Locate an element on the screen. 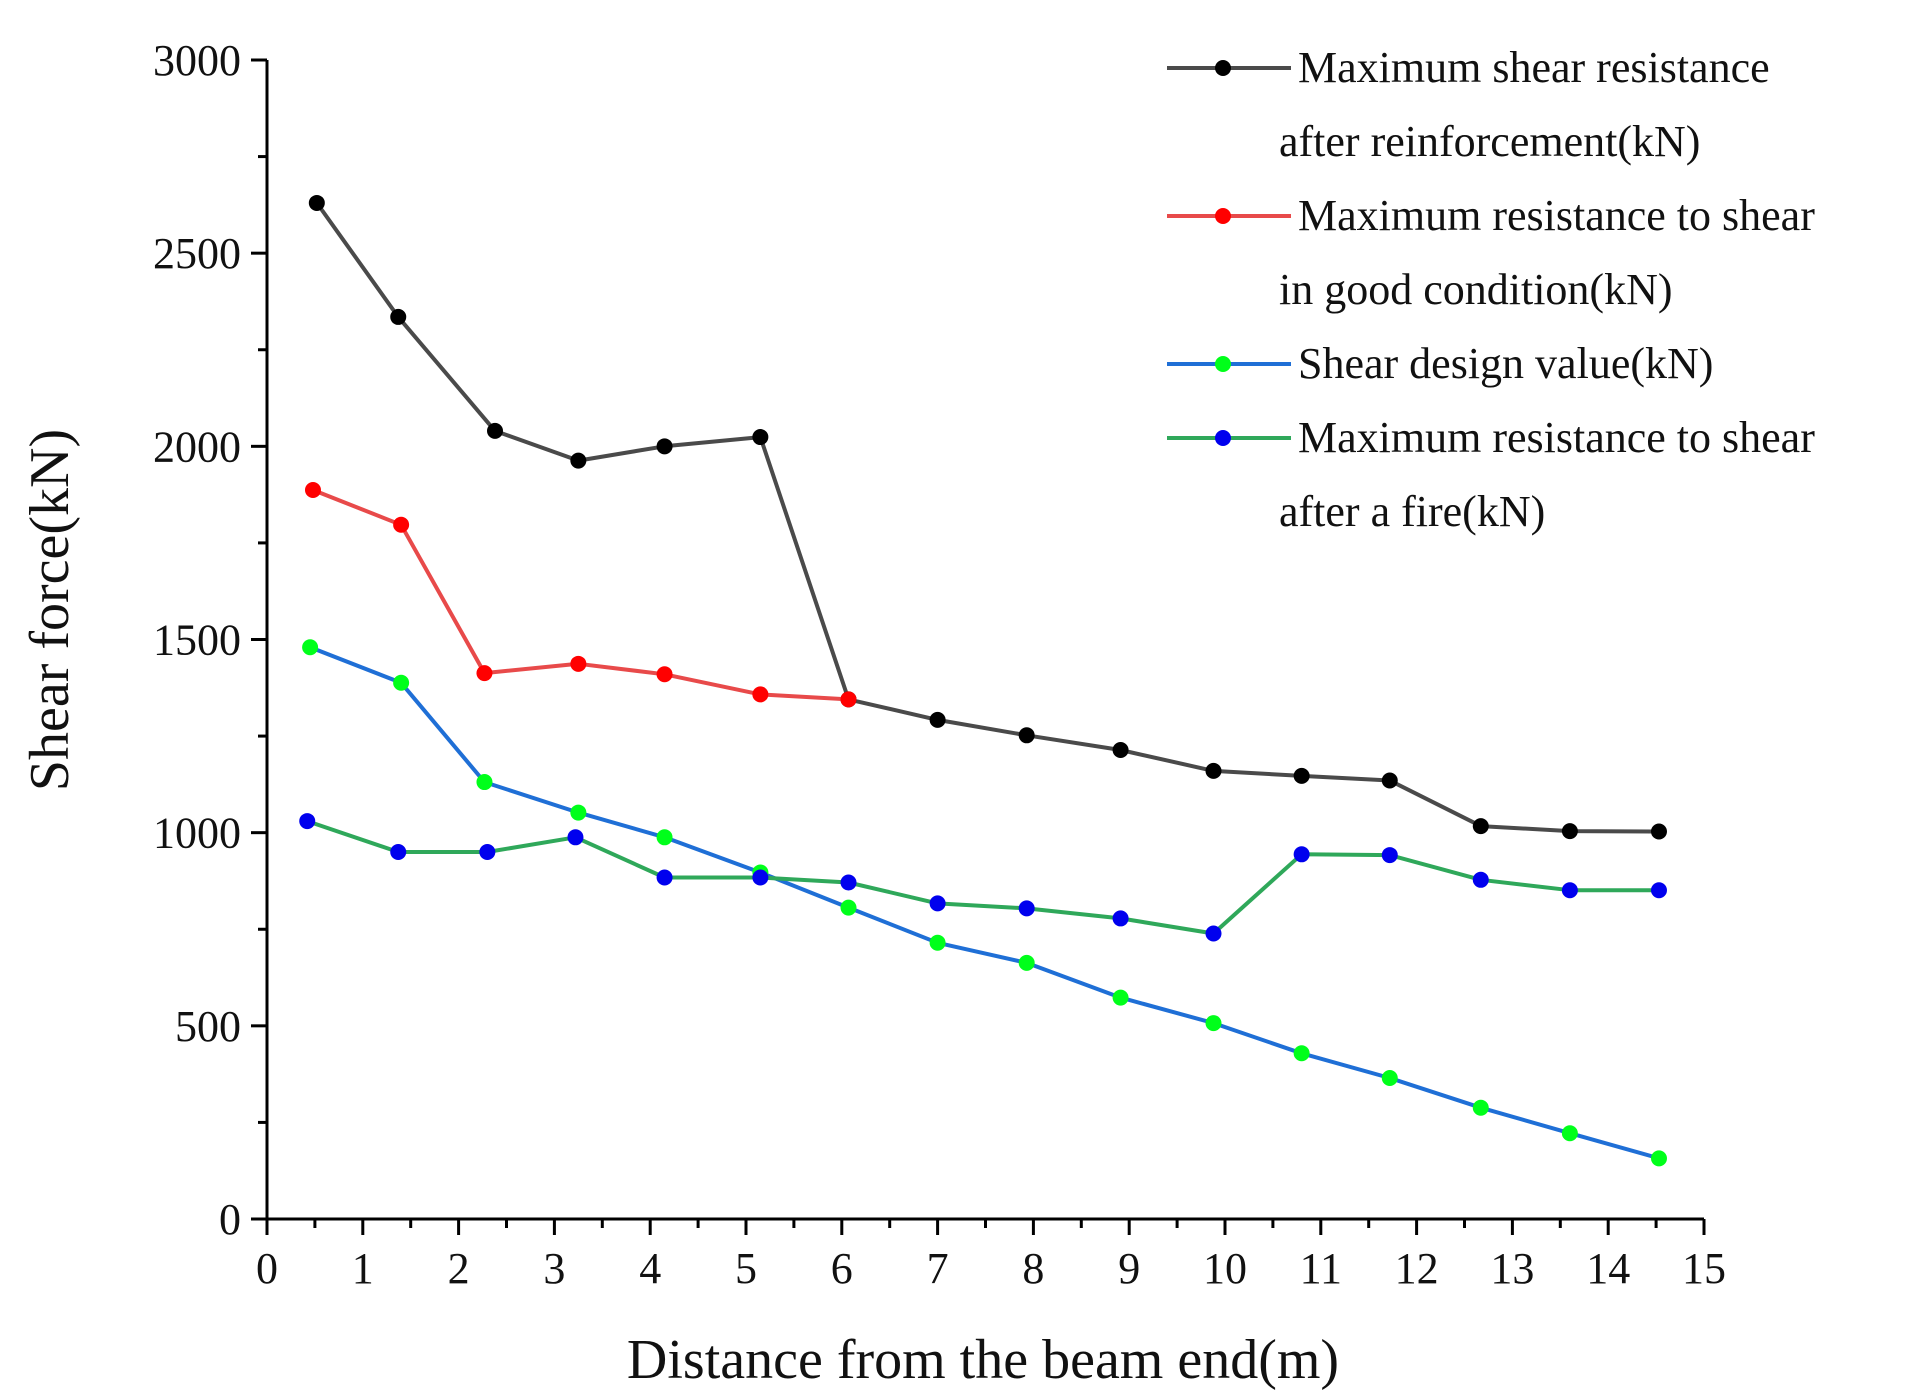 This screenshot has width=1916, height=1392. x-tick-label: 10 is located at coordinates (1225, 1268).